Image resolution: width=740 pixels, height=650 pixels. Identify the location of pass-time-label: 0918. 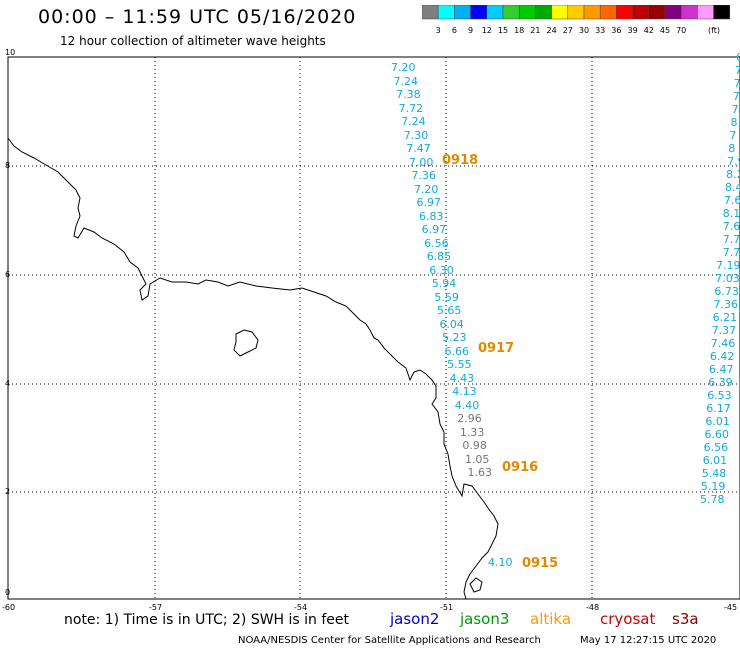
(460, 160).